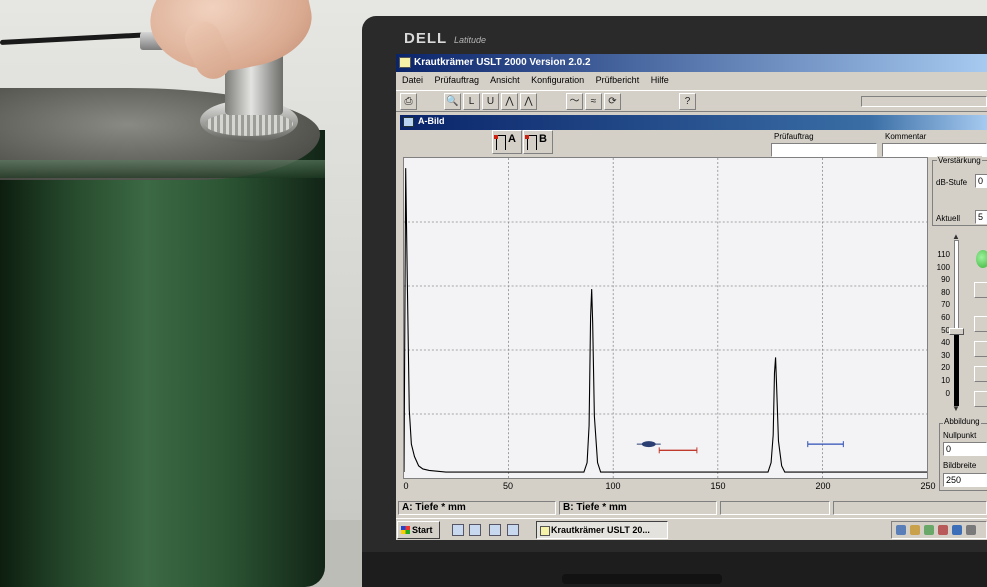 Image resolution: width=987 pixels, height=587 pixels. Describe the element at coordinates (929, 530) in the screenshot. I see `power-icon` at that location.